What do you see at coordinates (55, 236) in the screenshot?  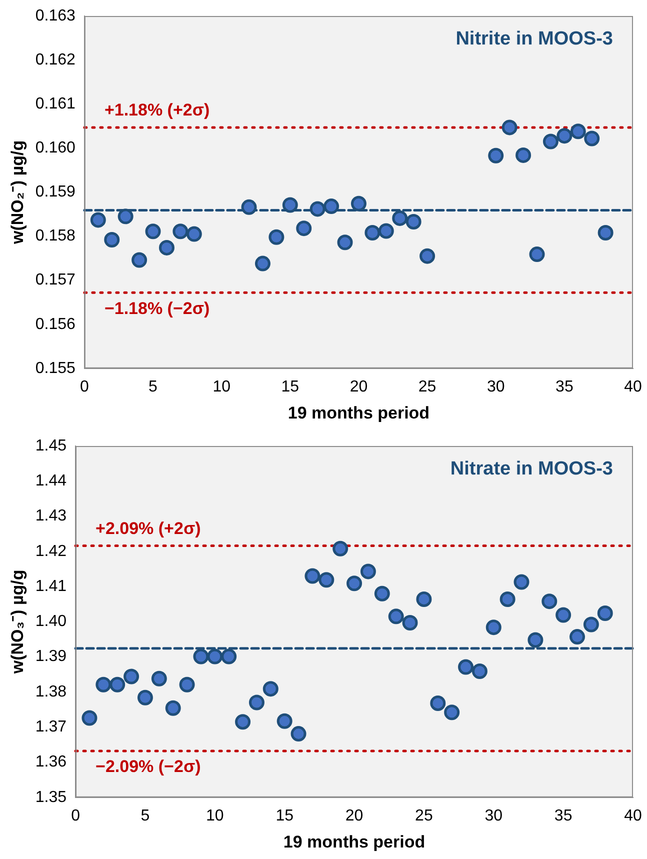 I see `y-tick-label: 0.158` at bounding box center [55, 236].